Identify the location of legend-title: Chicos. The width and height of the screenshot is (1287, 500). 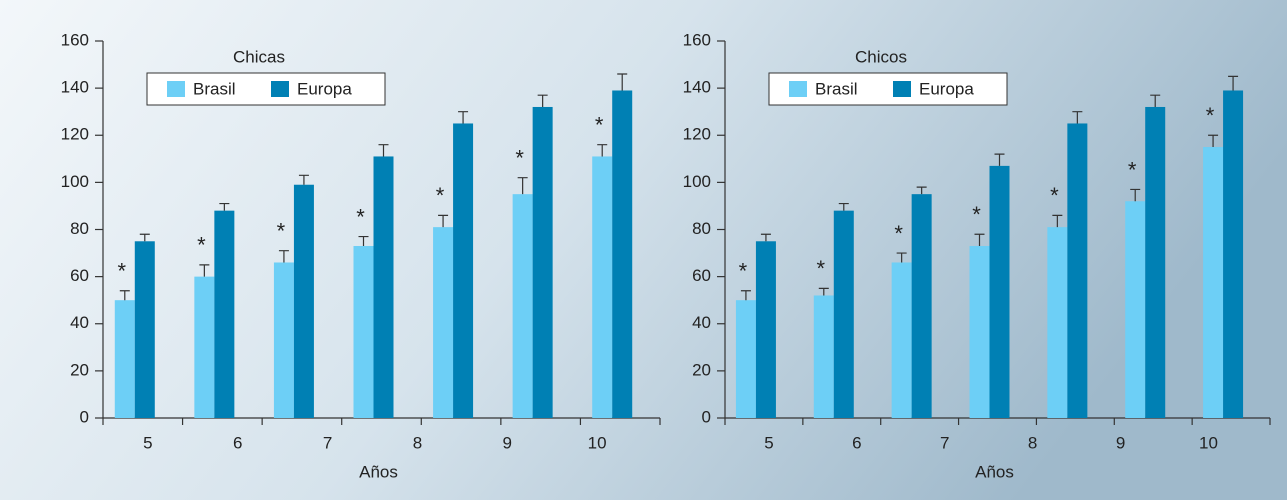
(881, 56).